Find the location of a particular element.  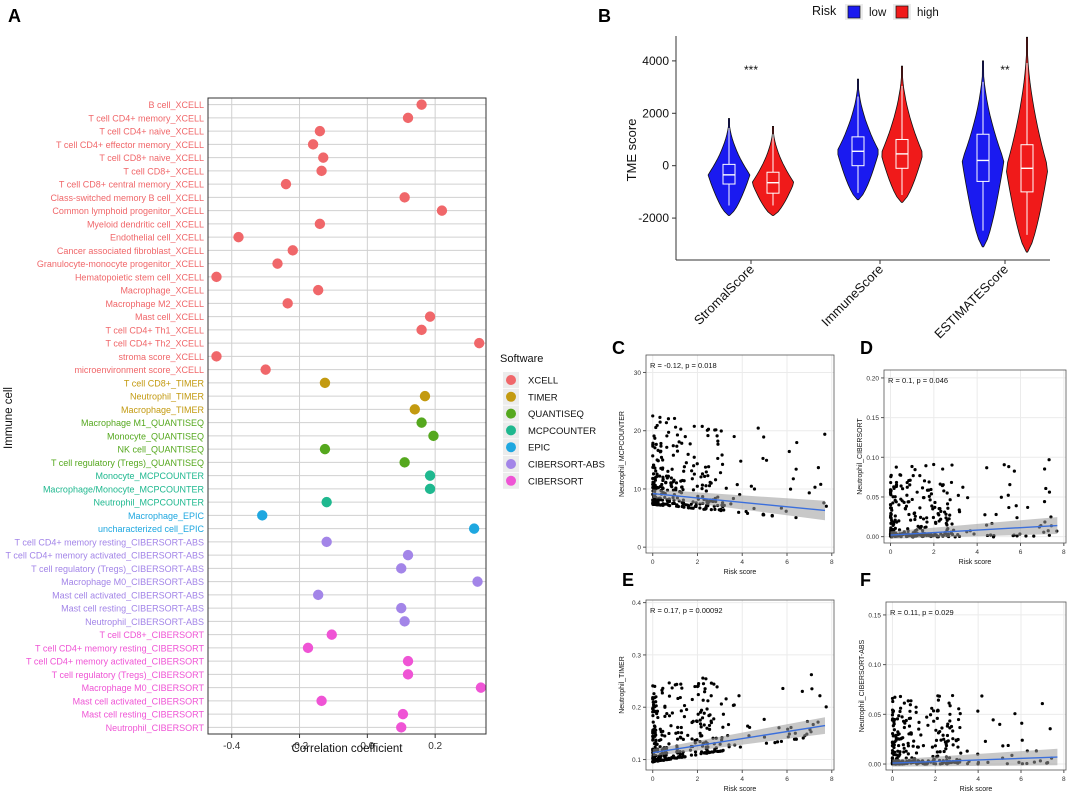

legend-label: XCELL is located at coordinates (543, 381).